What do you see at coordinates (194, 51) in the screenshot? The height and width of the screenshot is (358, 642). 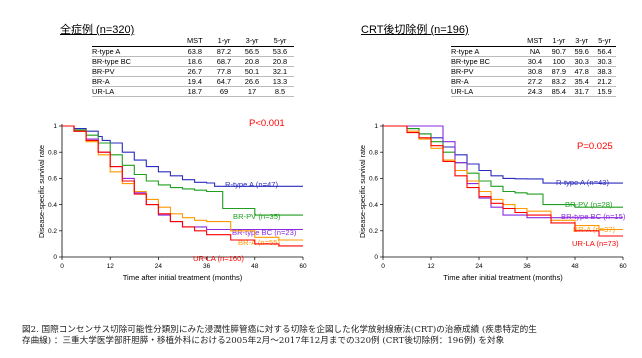 I see `table-cell: 63.8` at bounding box center [194, 51].